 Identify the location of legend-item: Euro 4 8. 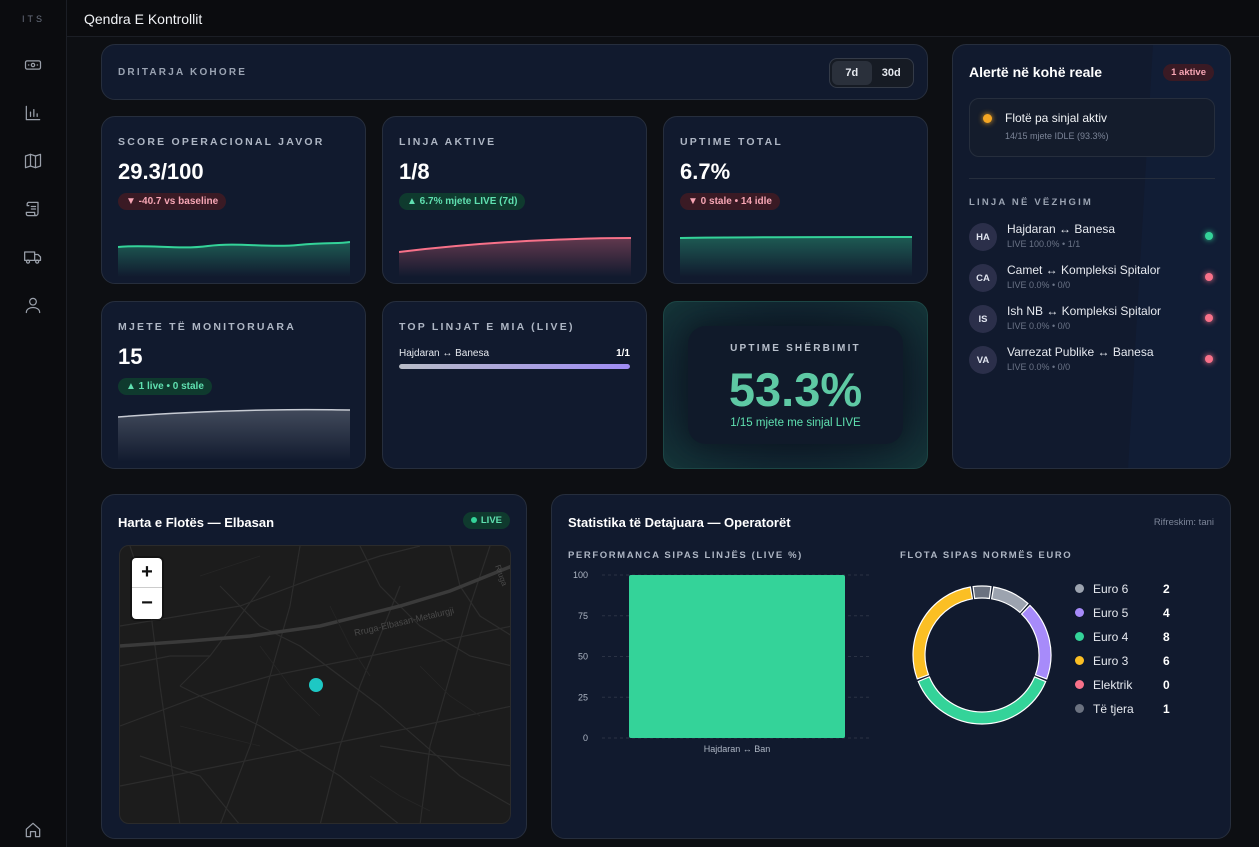
(1130, 637).